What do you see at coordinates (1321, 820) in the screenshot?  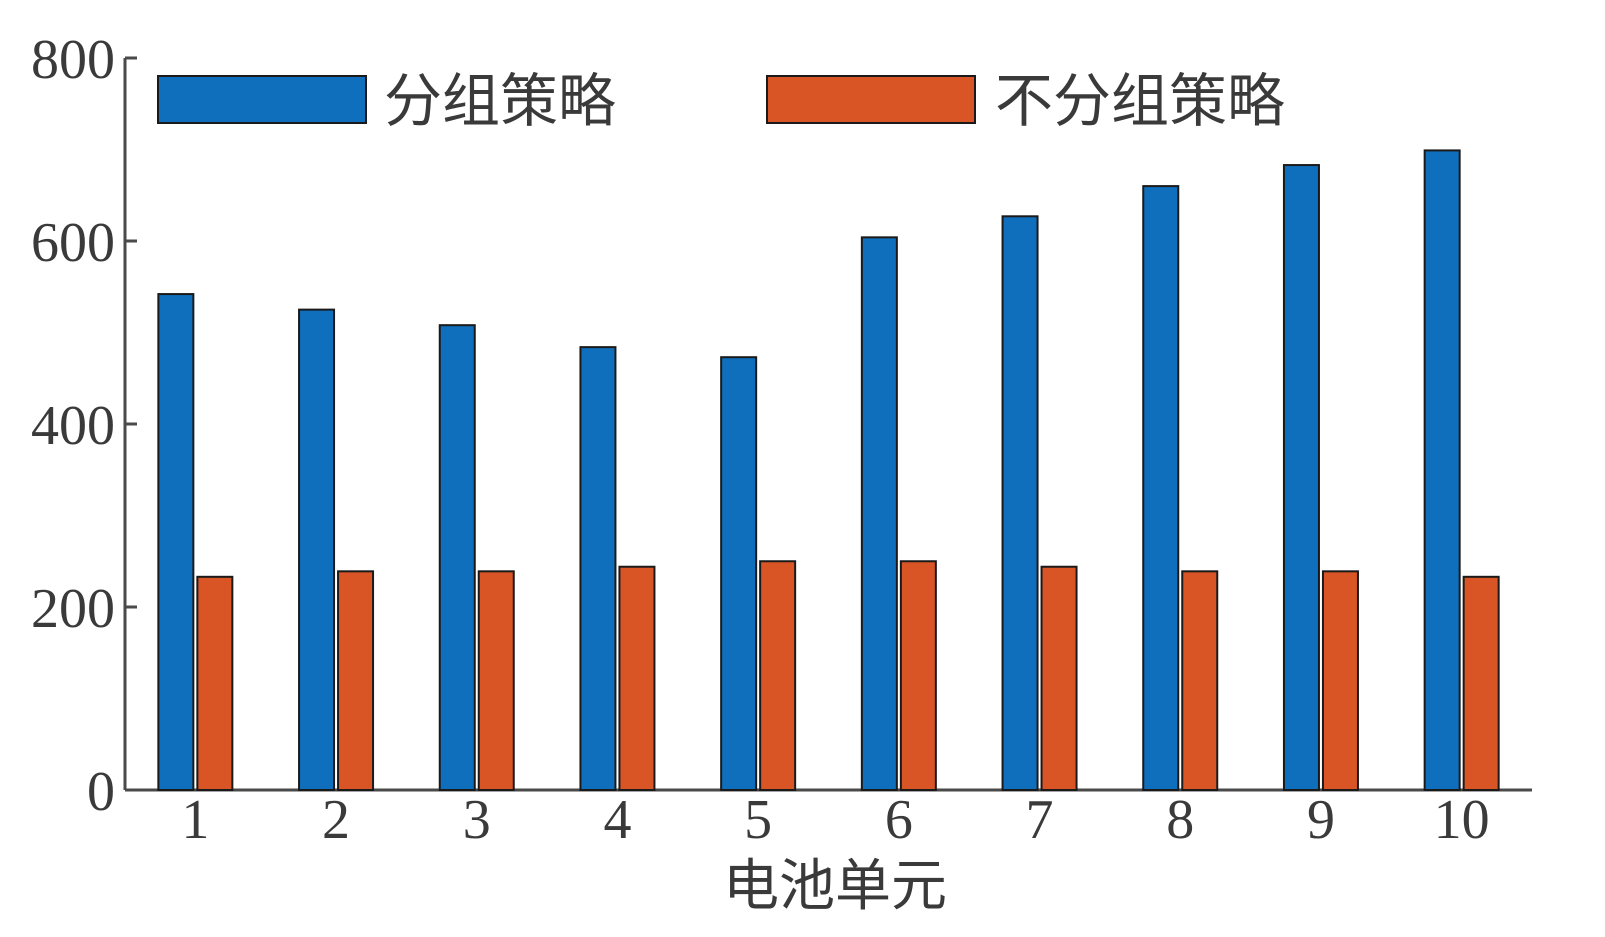 I see `x-tick-label: 9` at bounding box center [1321, 820].